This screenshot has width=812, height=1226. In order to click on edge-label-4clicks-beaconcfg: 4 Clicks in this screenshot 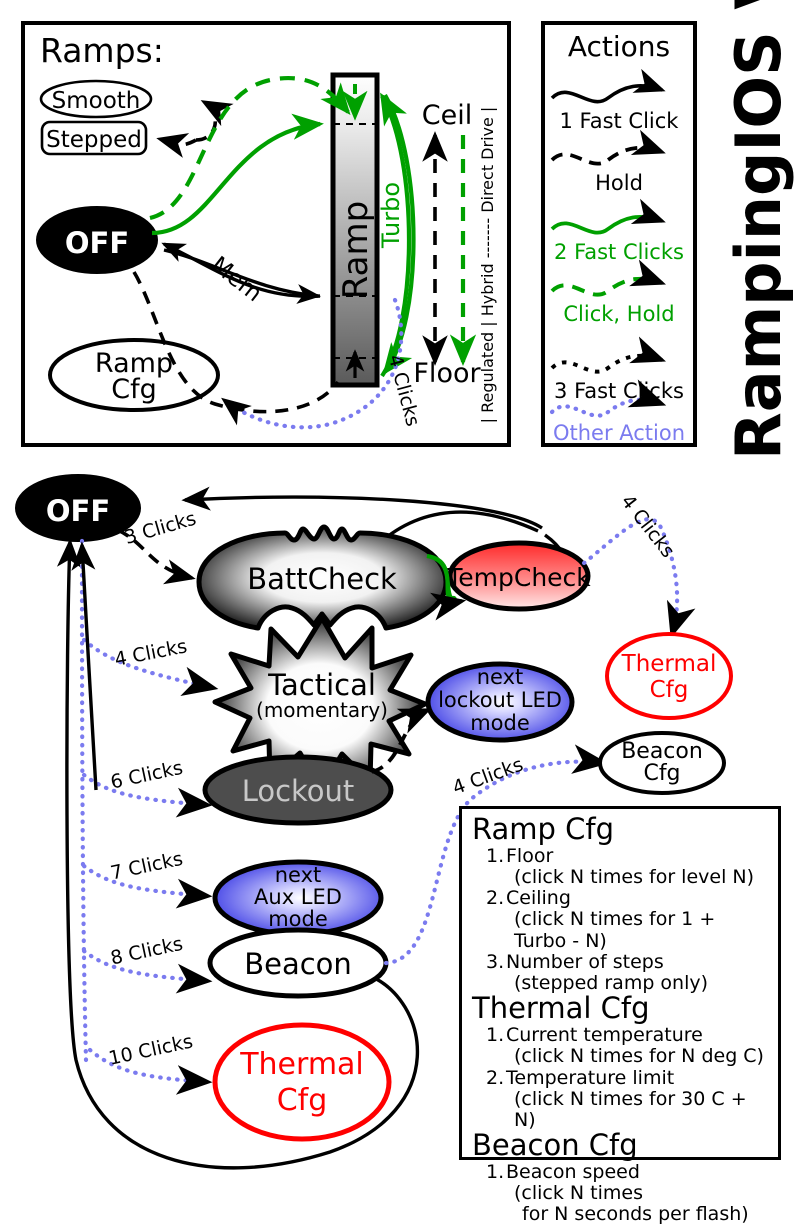, I will do `click(488, 776)`.